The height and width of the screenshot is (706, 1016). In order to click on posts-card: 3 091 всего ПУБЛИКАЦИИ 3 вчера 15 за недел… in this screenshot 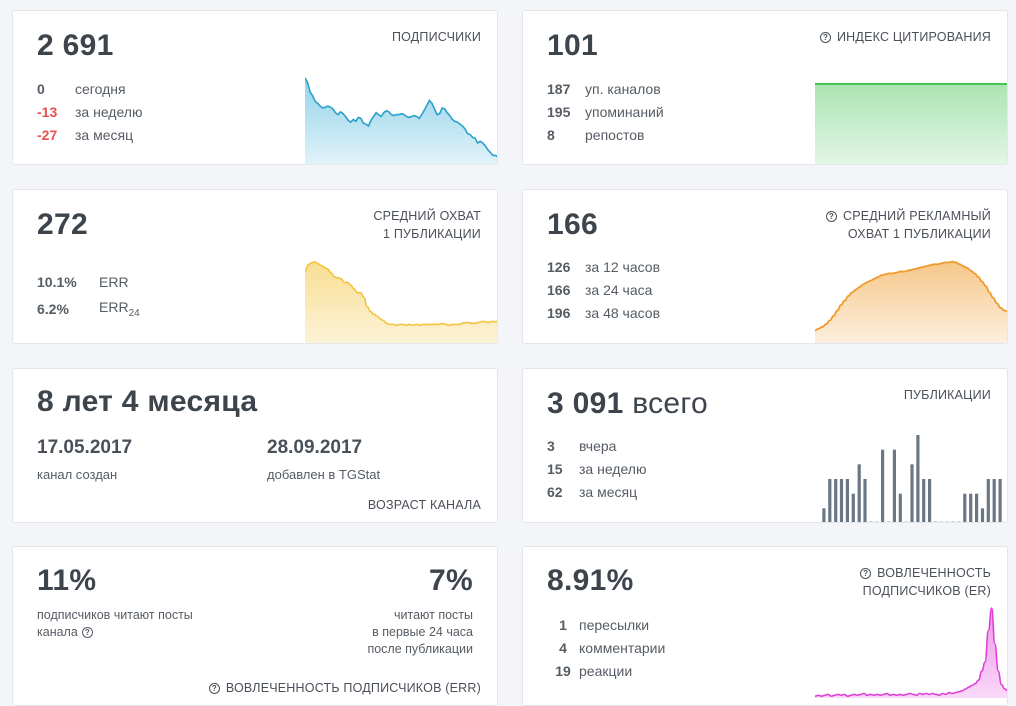, I will do `click(765, 445)`.